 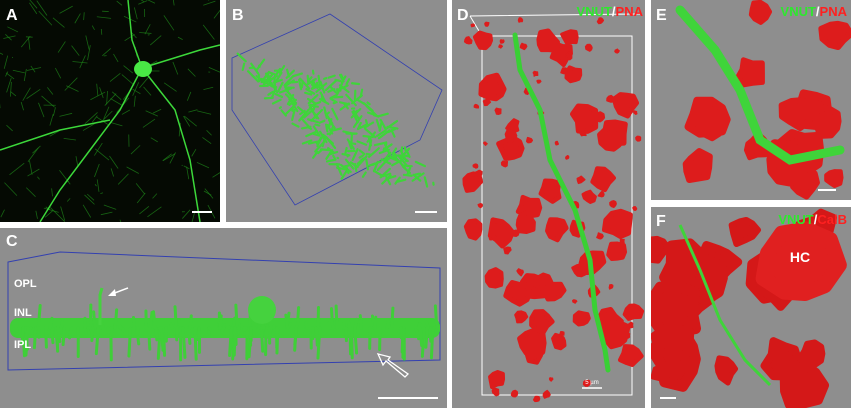 What do you see at coordinates (171, 144) in the screenshot?
I see `dendrite` at bounding box center [171, 144].